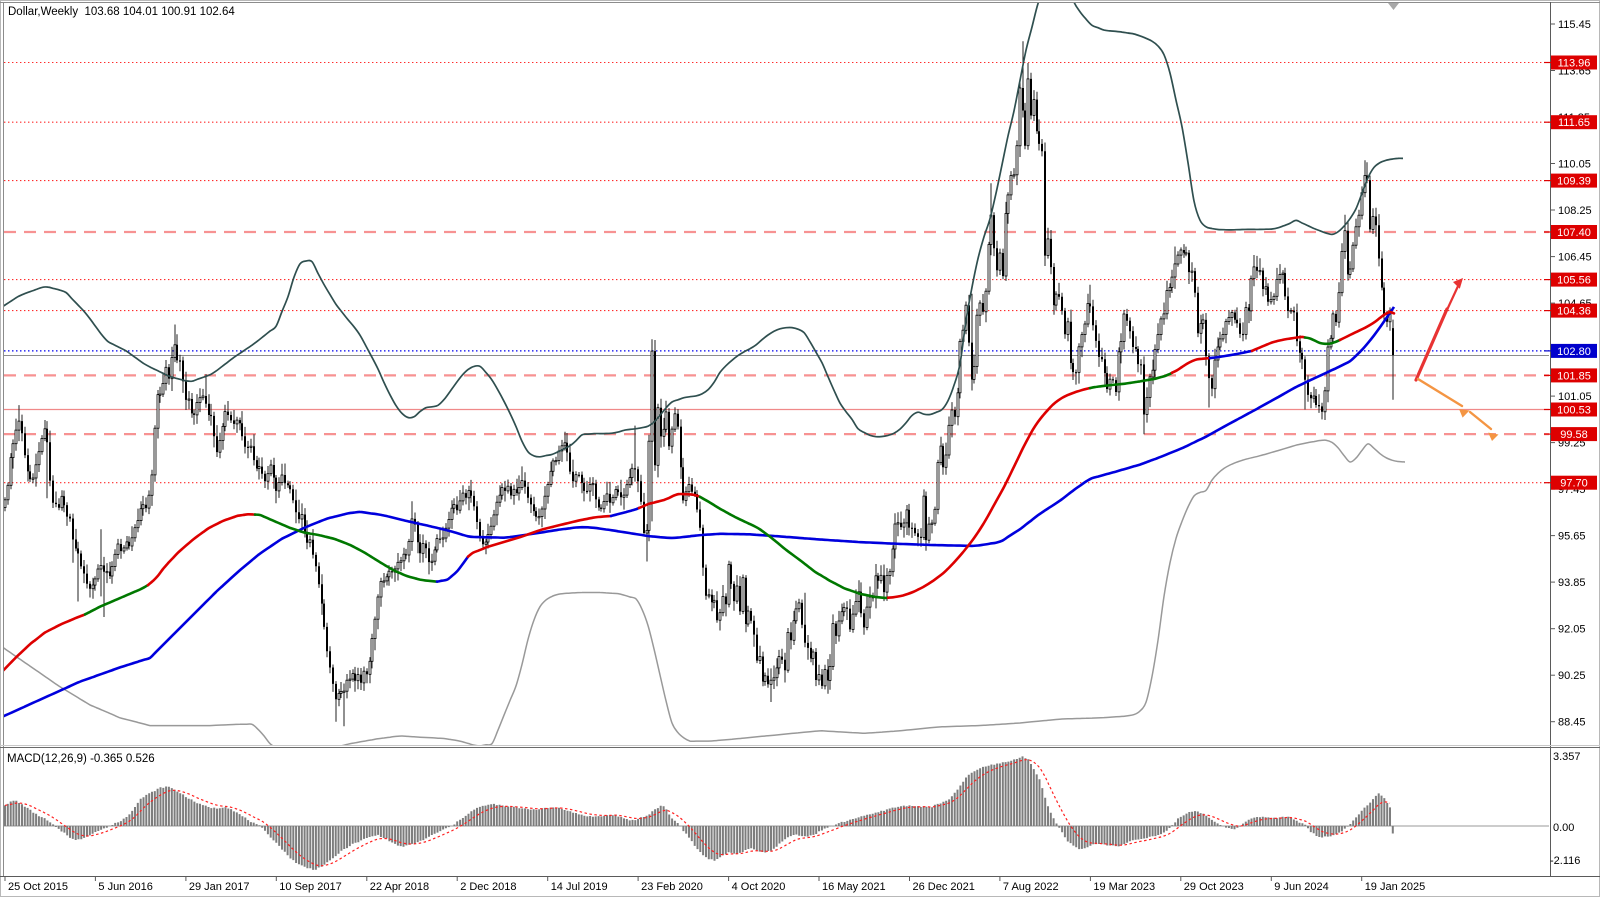 Image resolution: width=1600 pixels, height=902 pixels. I want to click on svg-text: MACD(12,26,9) -0.365 0.526, so click(81, 759).